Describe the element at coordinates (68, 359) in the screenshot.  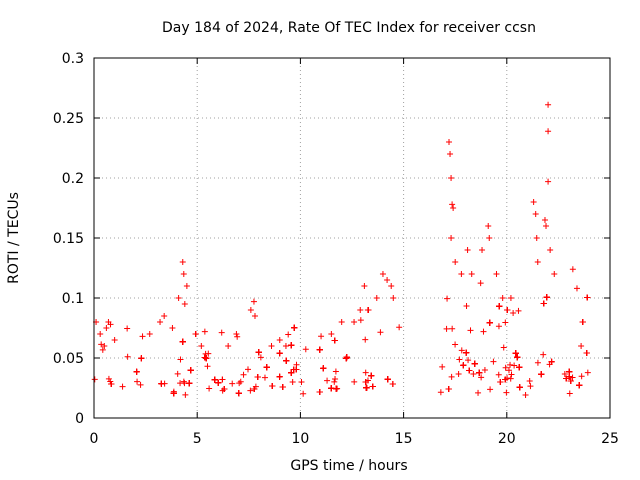
I see `y-tick-label: 0.05` at that location.